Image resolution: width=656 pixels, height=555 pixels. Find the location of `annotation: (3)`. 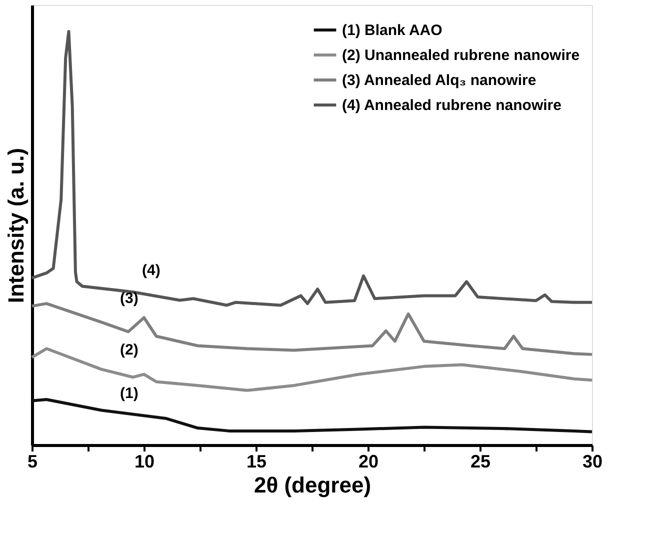

annotation: (3) is located at coordinates (129, 299).